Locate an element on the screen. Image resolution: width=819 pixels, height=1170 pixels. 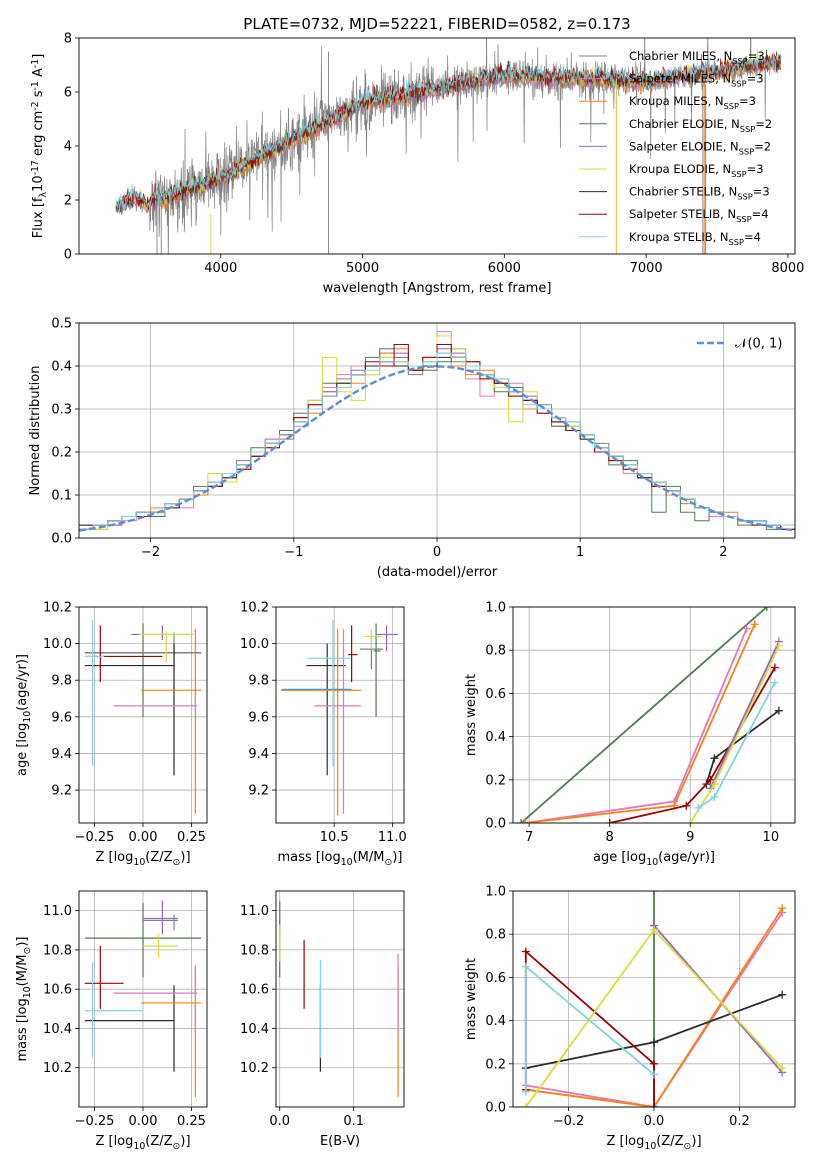
x-axis-label: wavelength [Angstrom, rest frame] is located at coordinates (437, 288).